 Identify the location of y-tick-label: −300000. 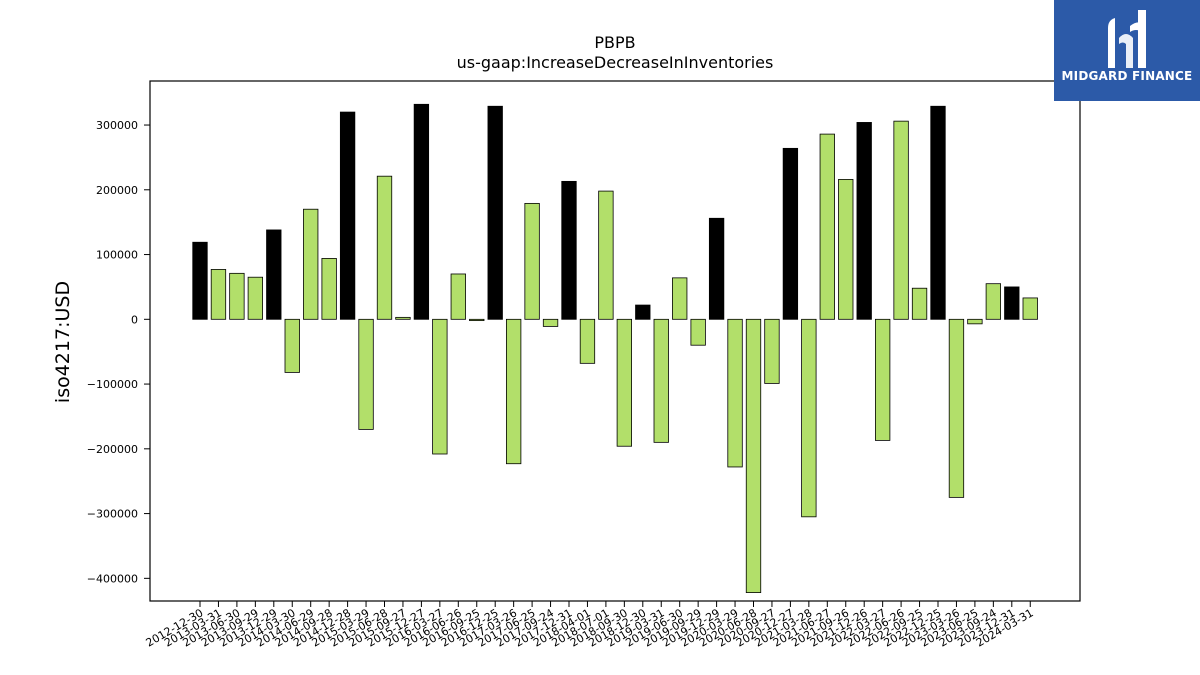
(112, 514).